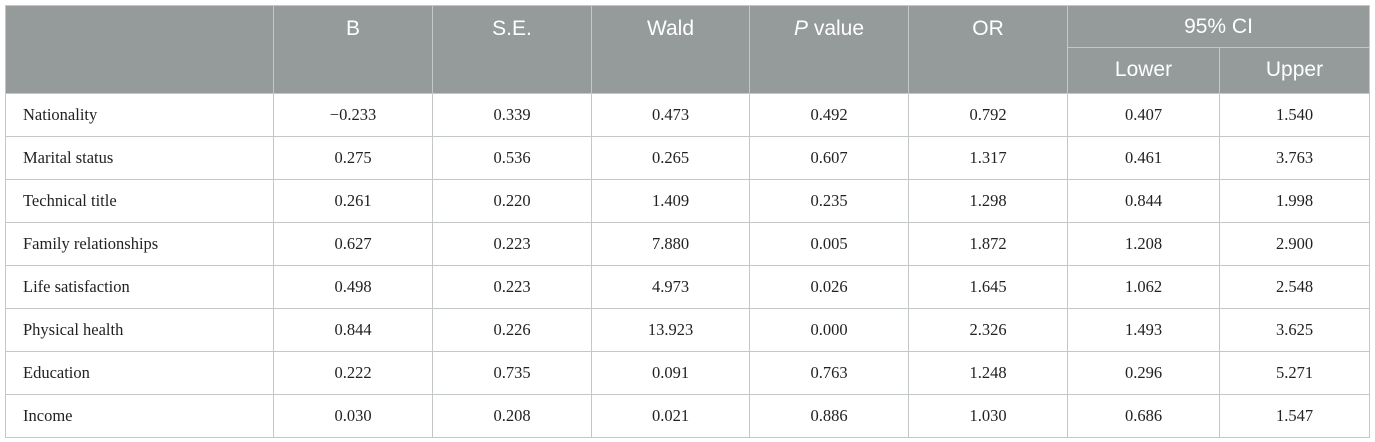  Describe the element at coordinates (1143, 373) in the screenshot. I see `cell-ci-lower: 0.296` at that location.